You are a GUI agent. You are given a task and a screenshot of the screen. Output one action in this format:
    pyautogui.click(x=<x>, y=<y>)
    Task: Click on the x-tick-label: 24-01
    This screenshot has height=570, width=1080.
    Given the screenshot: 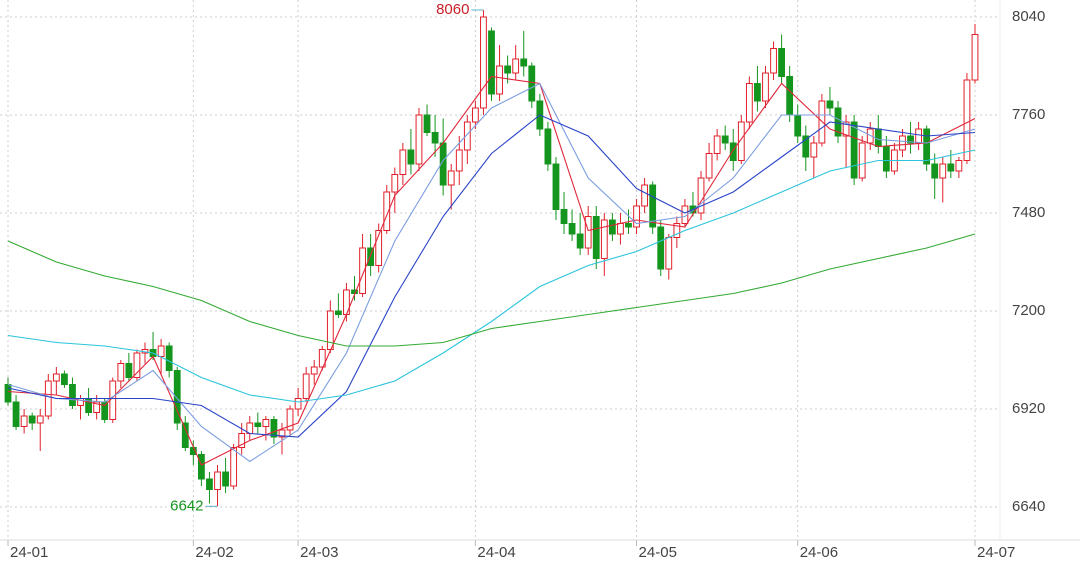 What is the action you would take?
    pyautogui.click(x=29, y=552)
    